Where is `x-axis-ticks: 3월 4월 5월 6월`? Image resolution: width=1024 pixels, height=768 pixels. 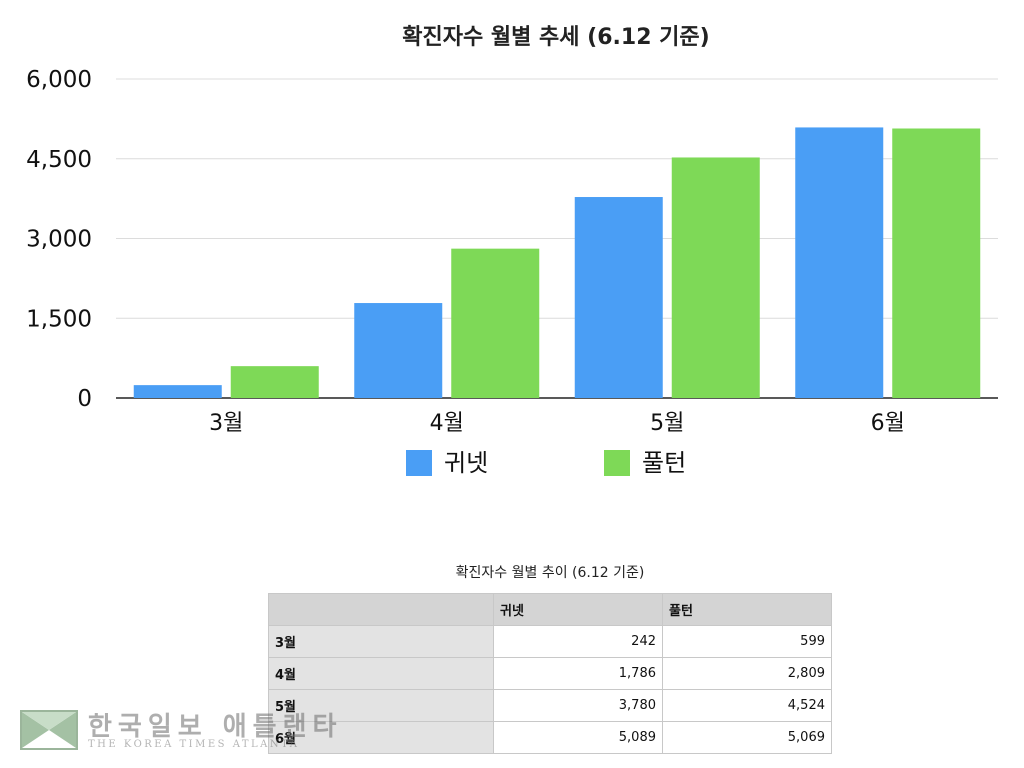 x-axis-ticks: 3월 4월 5월 6월 is located at coordinates (557, 423).